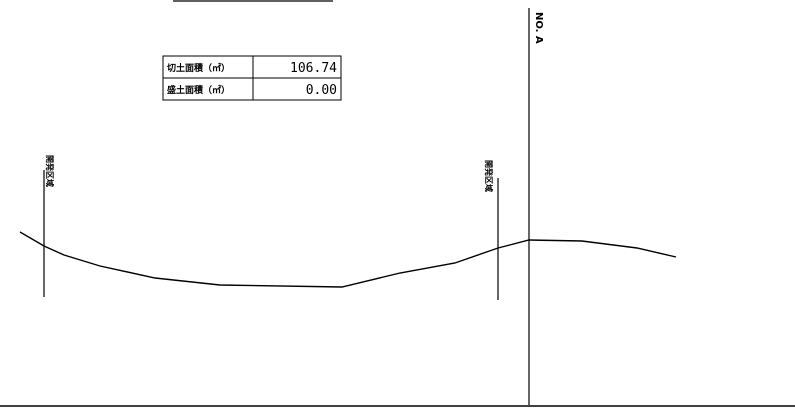 This screenshot has height=416, width=795. I want to click on fill-area-value: 0.00, so click(321, 90).